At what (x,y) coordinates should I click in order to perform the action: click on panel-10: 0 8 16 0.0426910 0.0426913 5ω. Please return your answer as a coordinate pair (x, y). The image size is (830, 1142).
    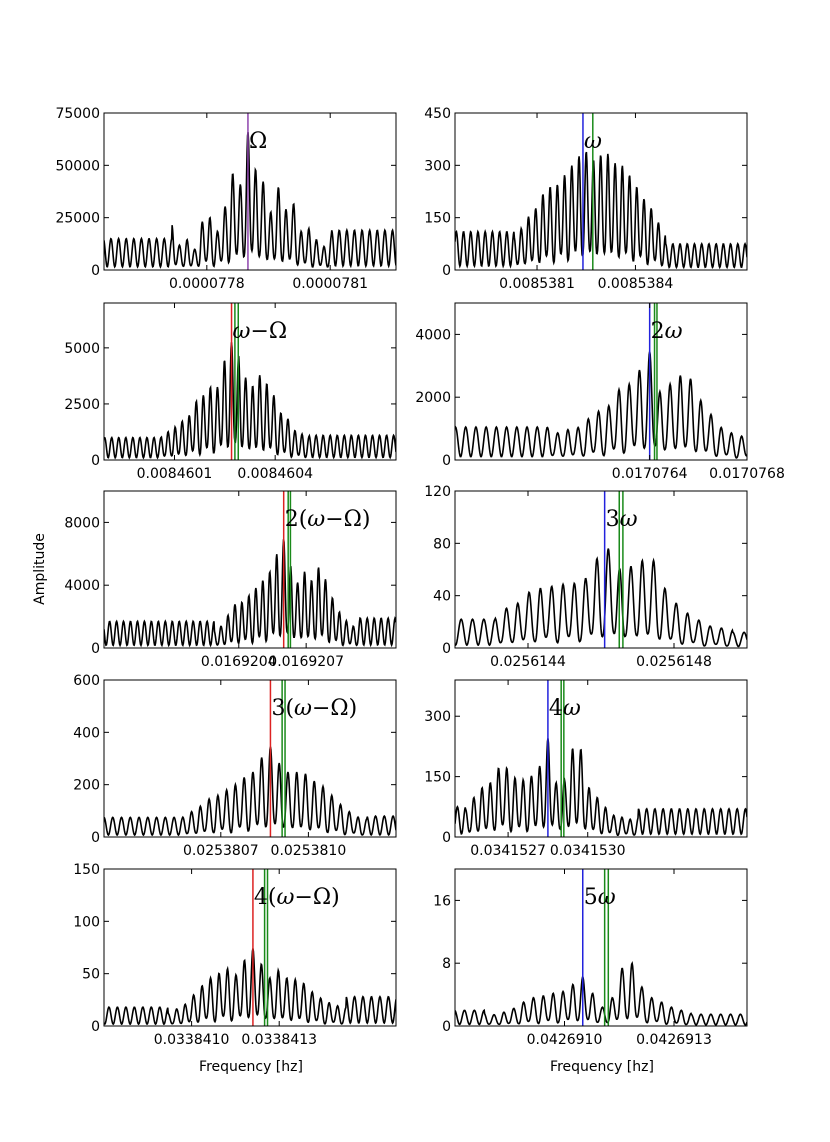
    Looking at the image, I should click on (590, 958).